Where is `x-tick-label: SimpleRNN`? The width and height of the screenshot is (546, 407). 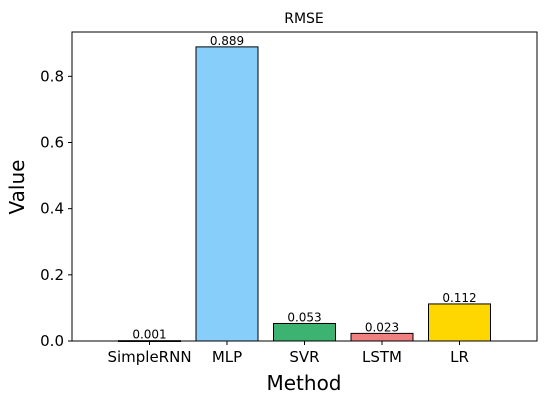
x-tick-label: SimpleRNN is located at coordinates (149, 357).